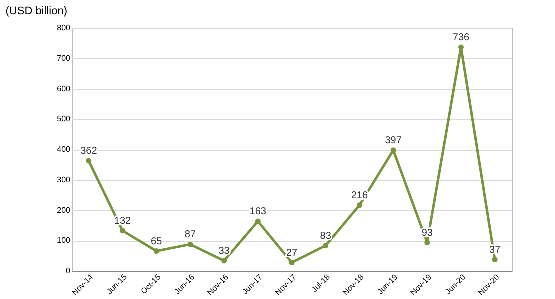 The height and width of the screenshot is (299, 555). I want to click on data-label: 83, so click(326, 236).